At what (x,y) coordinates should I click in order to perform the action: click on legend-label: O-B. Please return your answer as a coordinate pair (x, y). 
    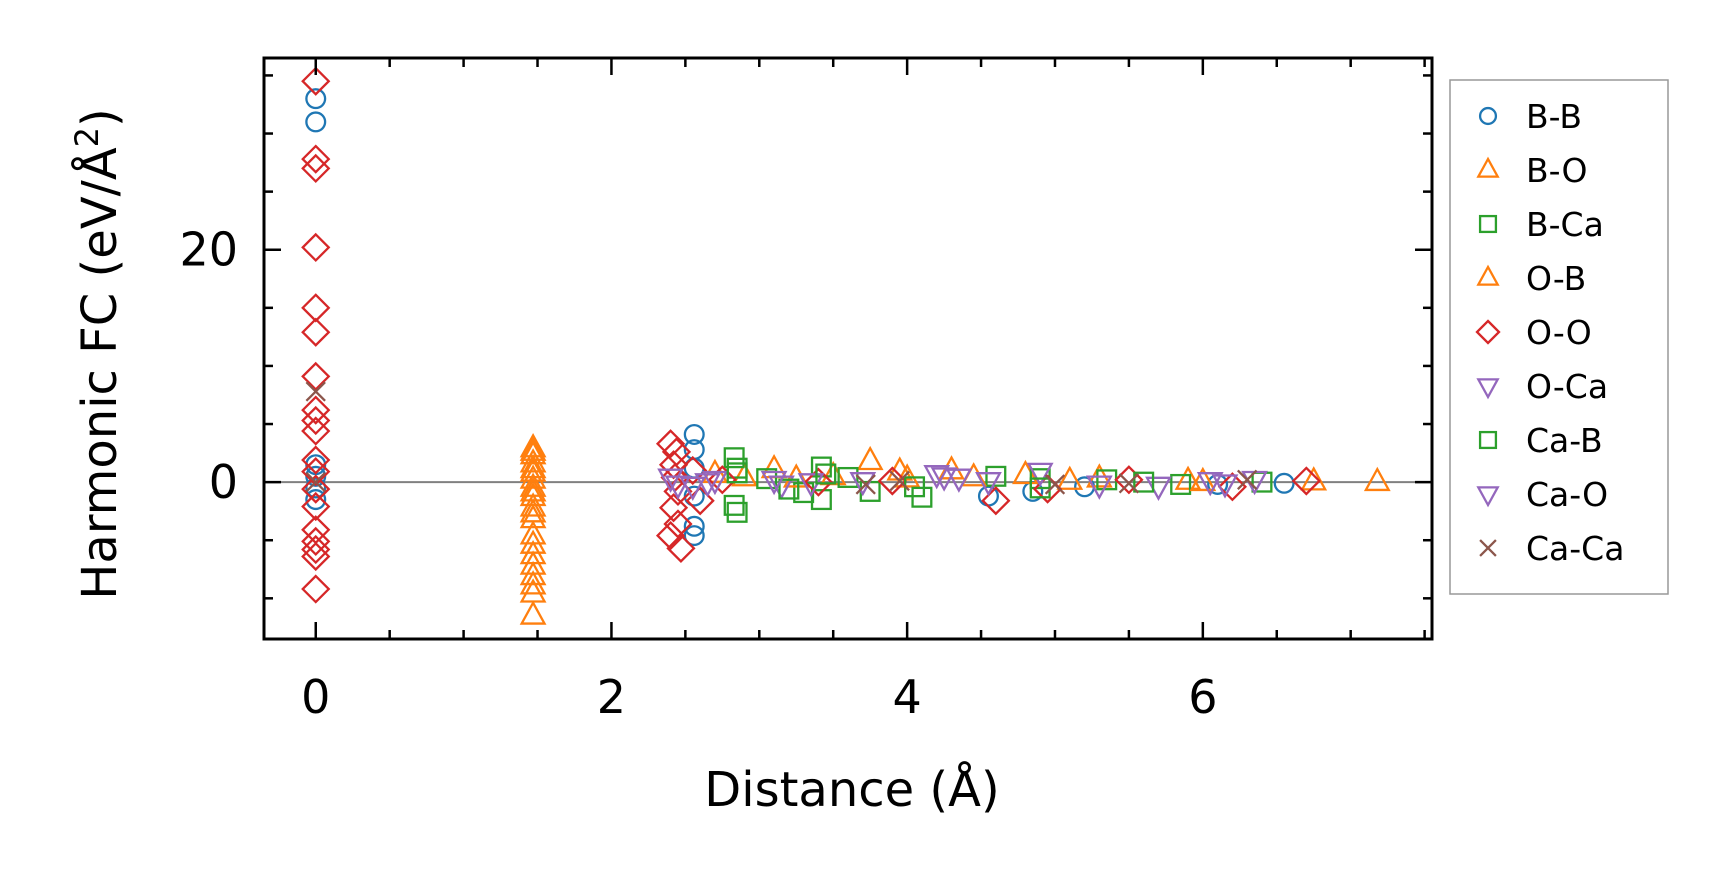
    Looking at the image, I should click on (1556, 278).